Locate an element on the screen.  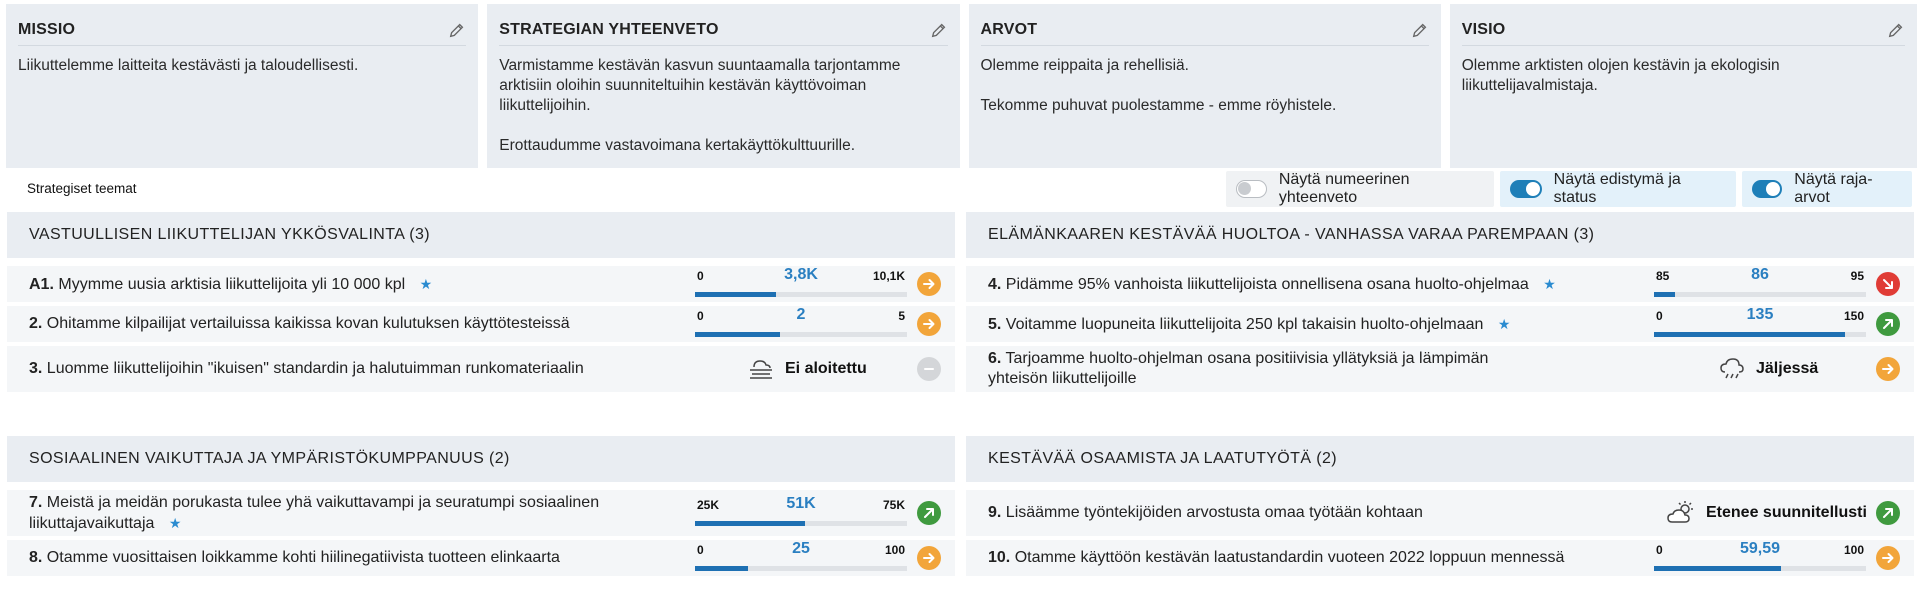
trend-none-icon is located at coordinates (929, 369).